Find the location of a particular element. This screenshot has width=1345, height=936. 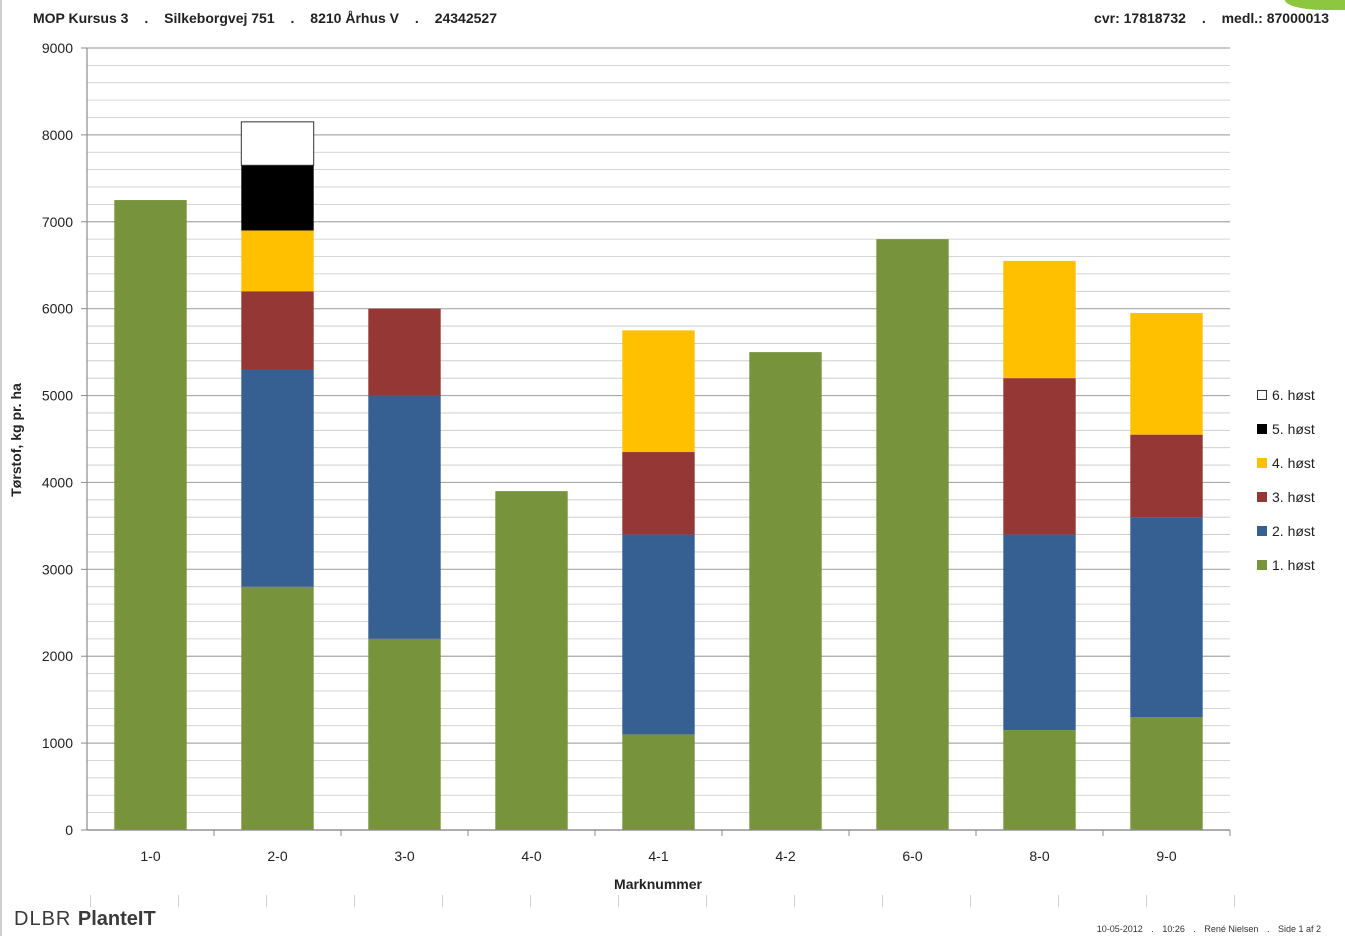

x-tick-label: 4-2 is located at coordinates (785, 856).